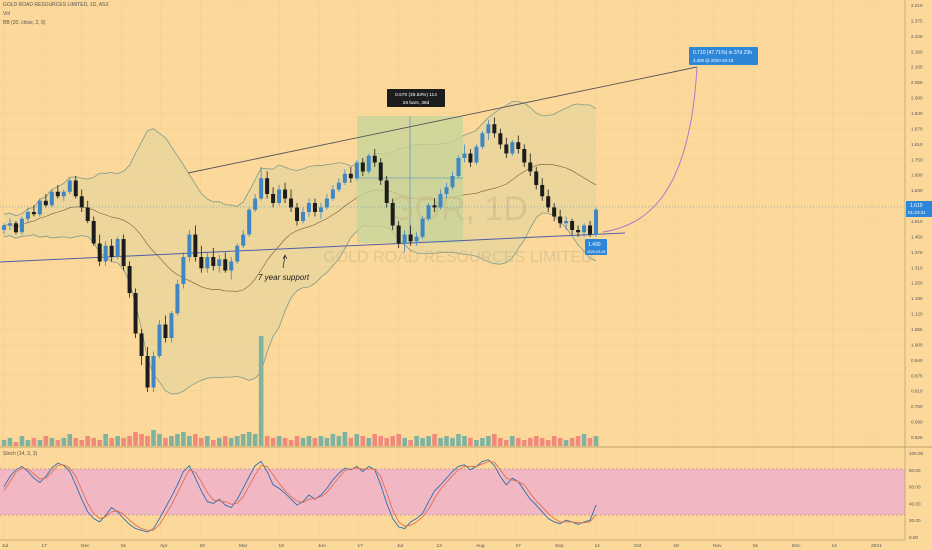  I want to click on price-tick-label: 1.375, so click(917, 252).